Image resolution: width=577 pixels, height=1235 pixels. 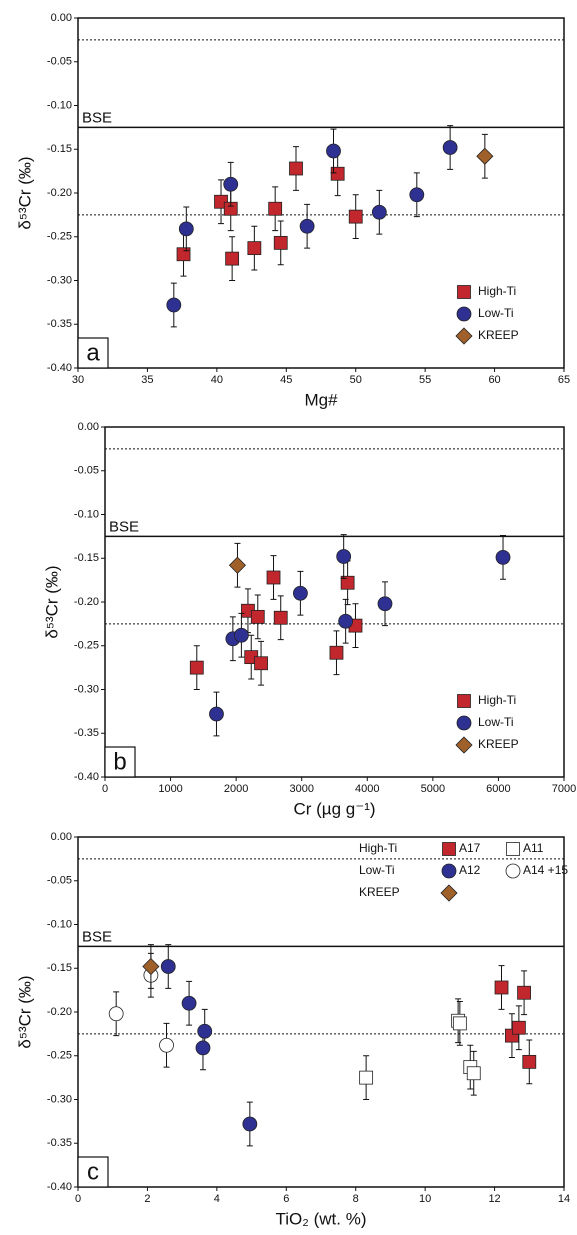 I want to click on x-tick-label: 12, so click(x=494, y=1199).